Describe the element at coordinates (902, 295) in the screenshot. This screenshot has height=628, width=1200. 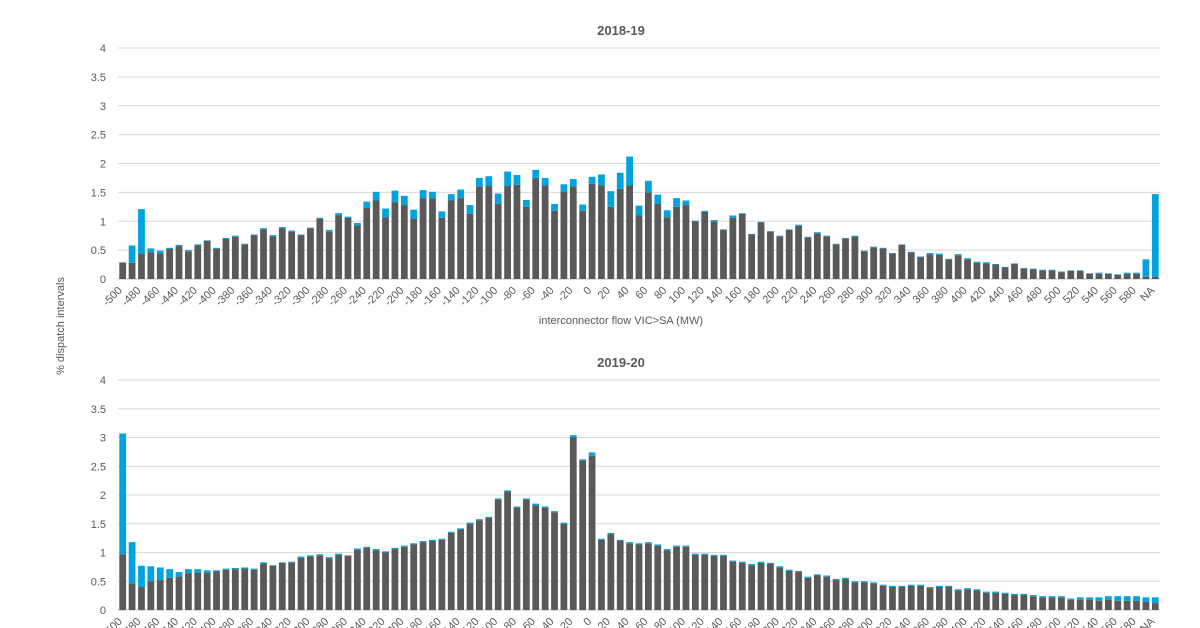
I see `x-tick-label: 340` at that location.